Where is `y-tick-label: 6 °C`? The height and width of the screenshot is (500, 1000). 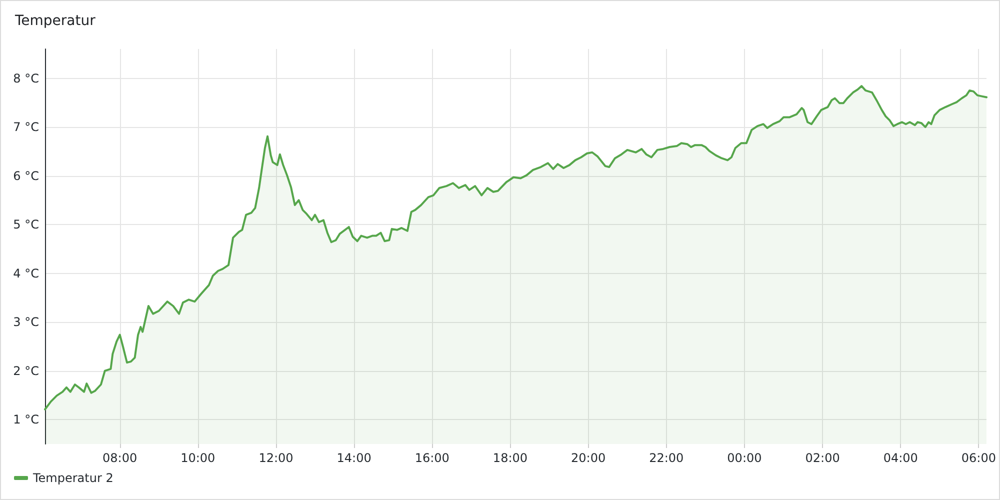 y-tick-label: 6 °C is located at coordinates (26, 175).